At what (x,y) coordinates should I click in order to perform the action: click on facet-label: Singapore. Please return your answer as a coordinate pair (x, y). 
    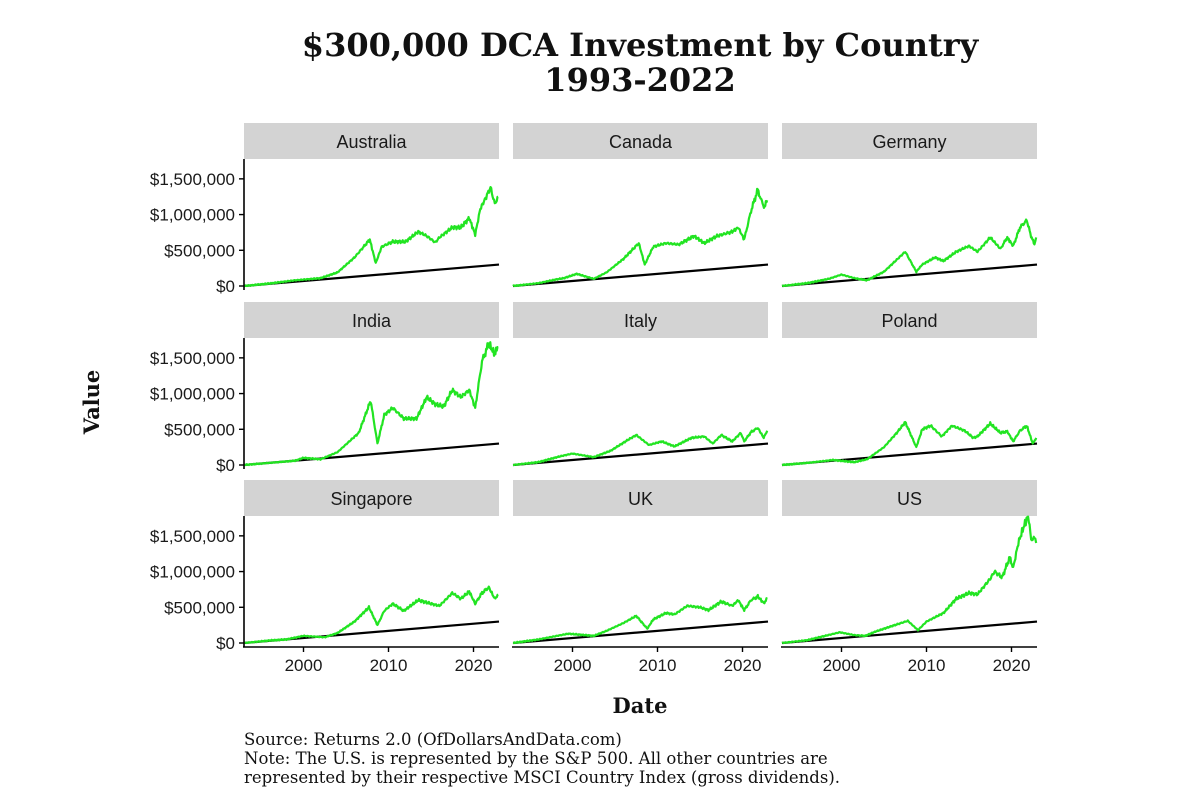
    Looking at the image, I should click on (371, 499).